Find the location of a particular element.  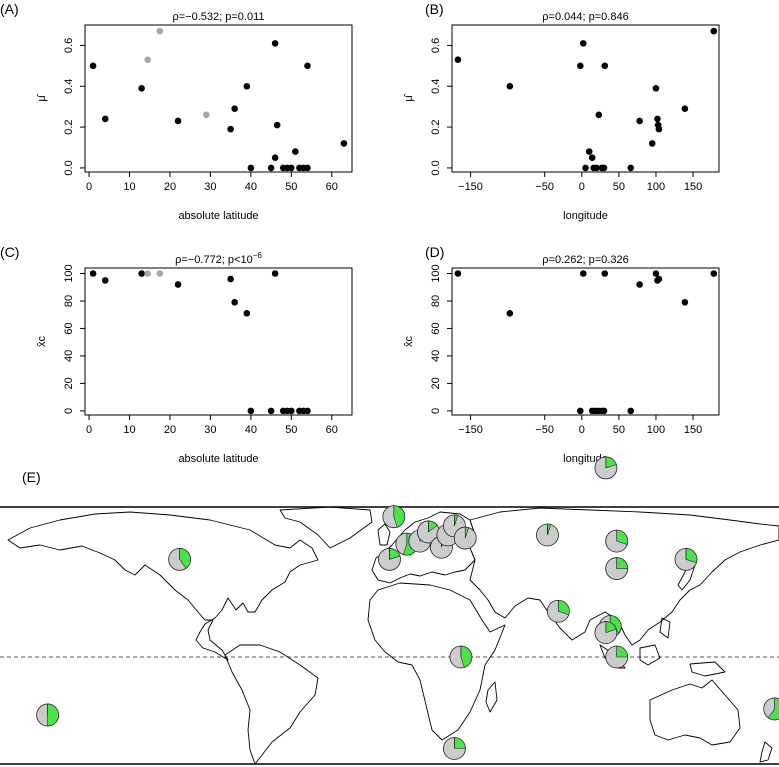

chart-title: ρ=−0.772; p<10−6 is located at coordinates (218, 258).